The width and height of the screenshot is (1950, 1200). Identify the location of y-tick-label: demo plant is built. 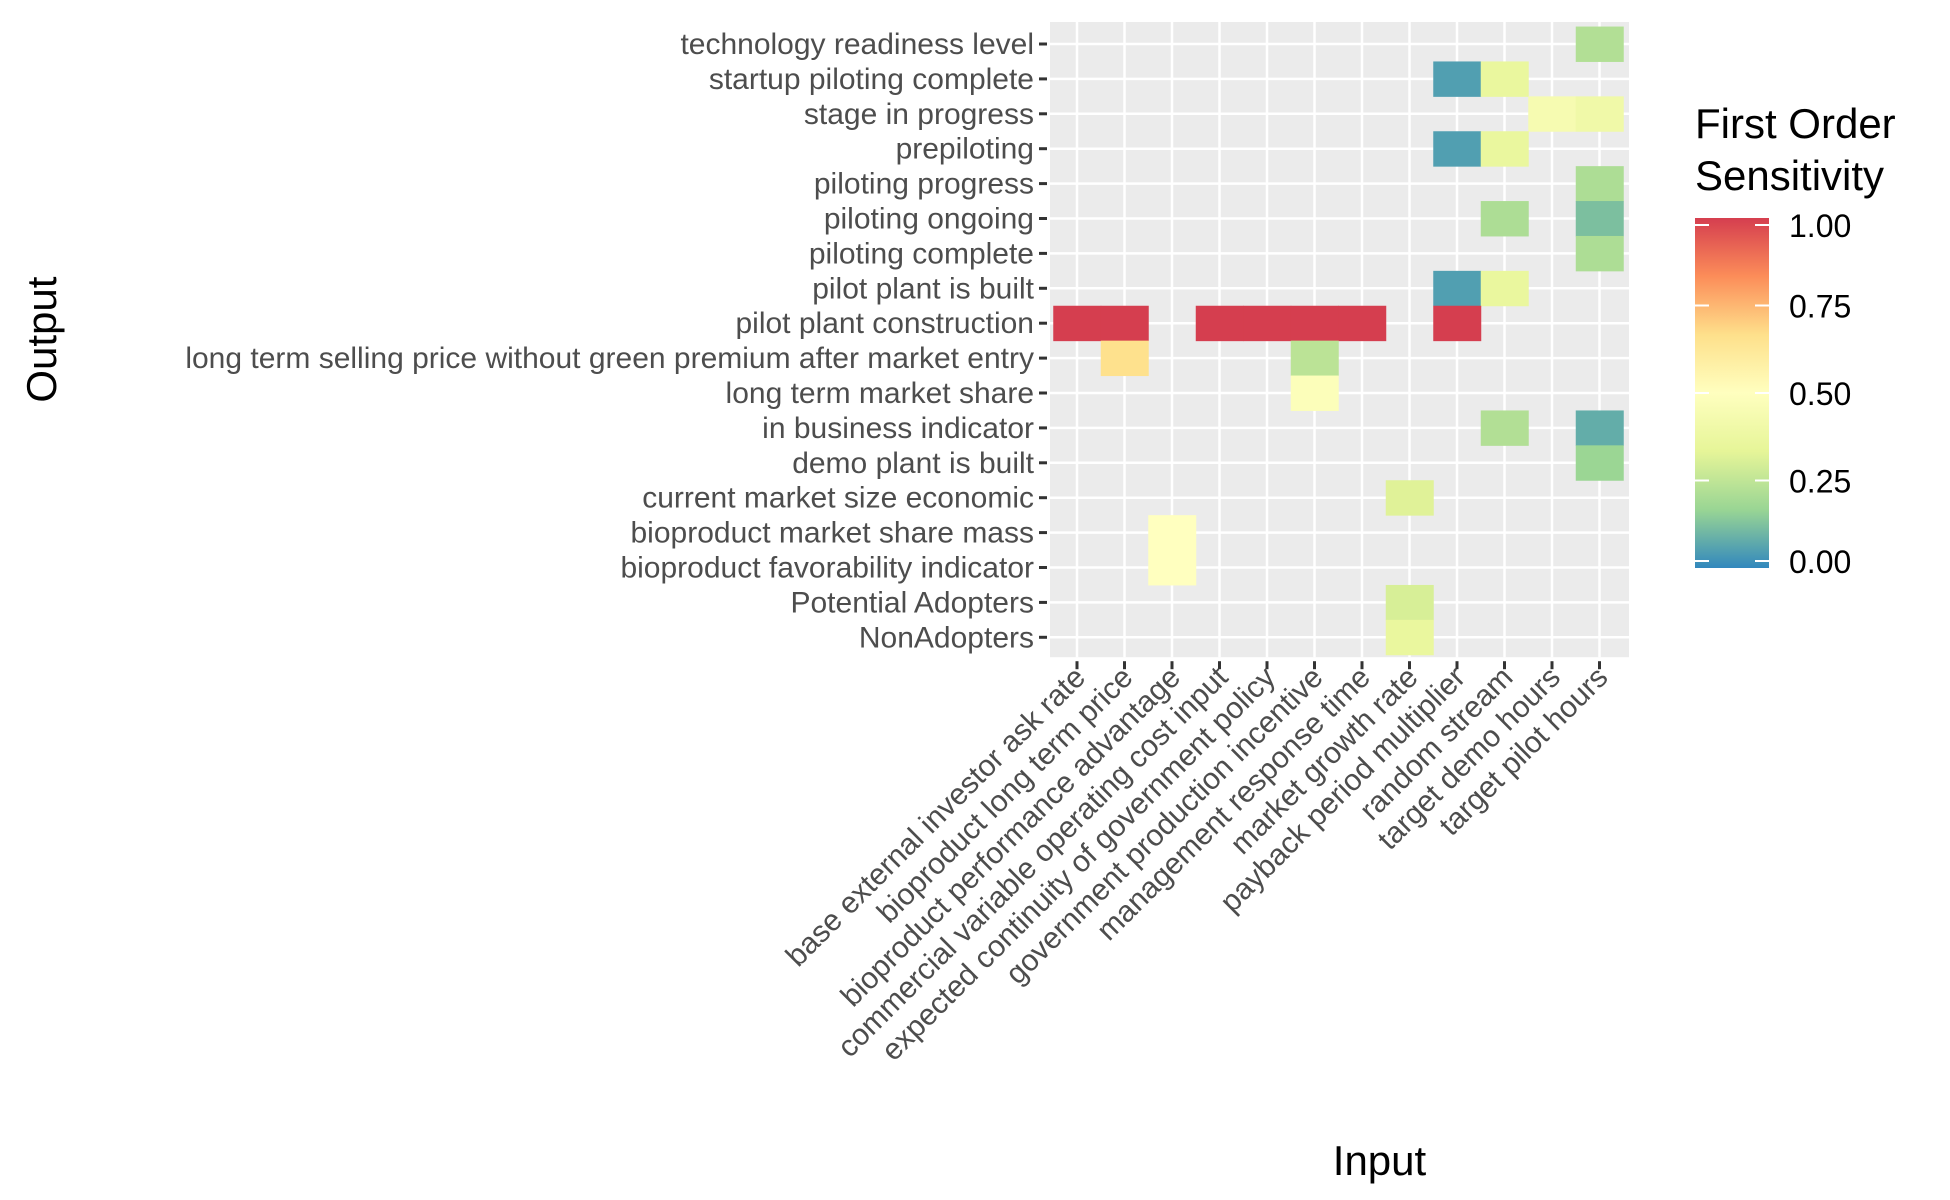
(913, 463).